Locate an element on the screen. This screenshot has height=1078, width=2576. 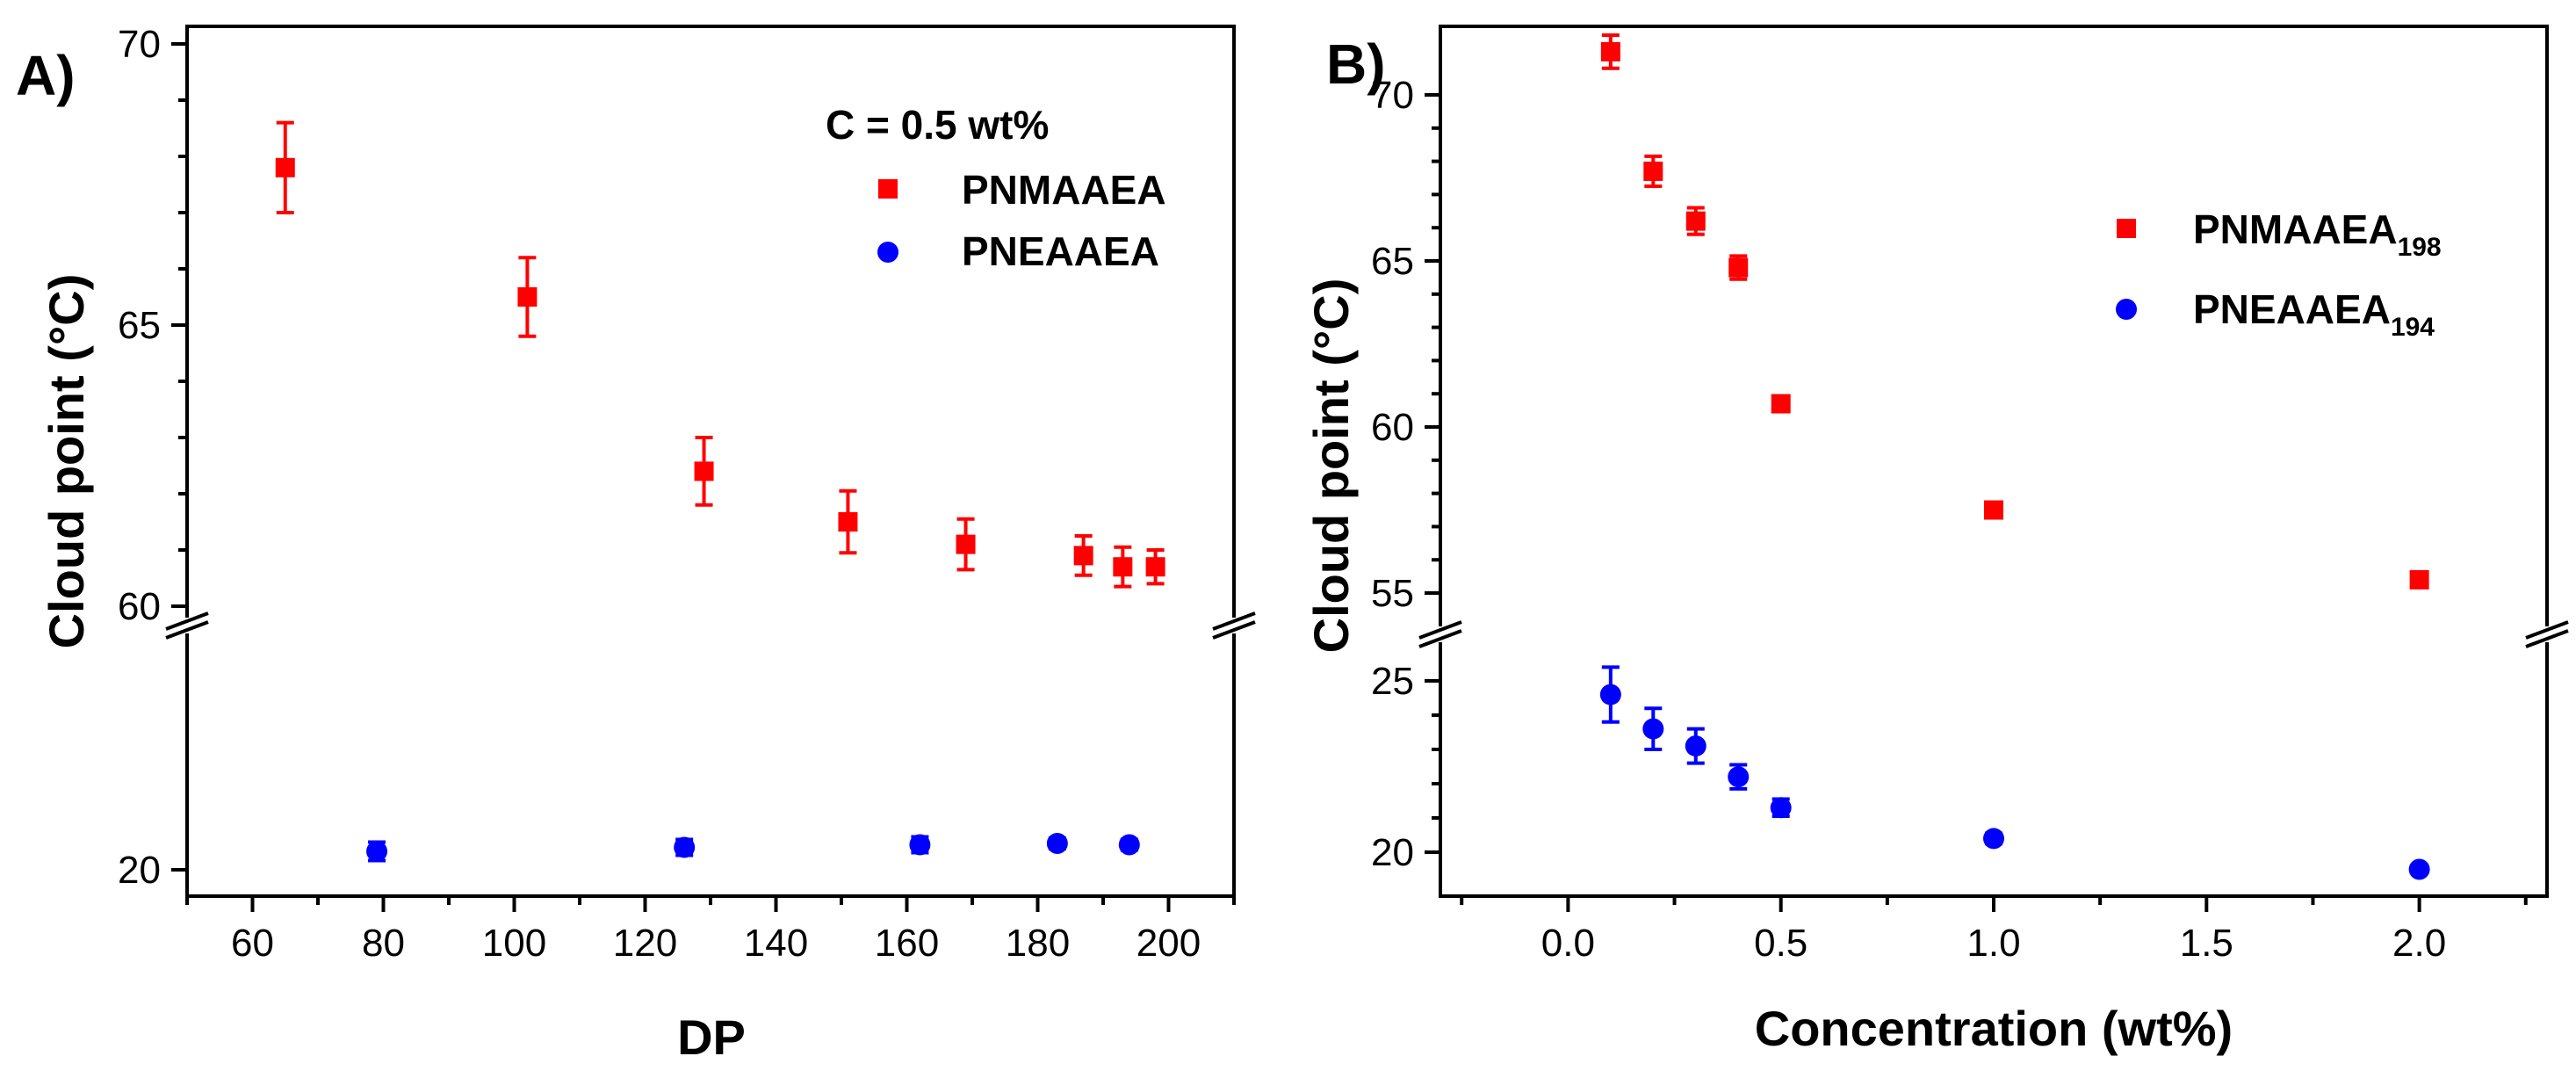
panel-a-x-tick-label: 80 is located at coordinates (383, 943).